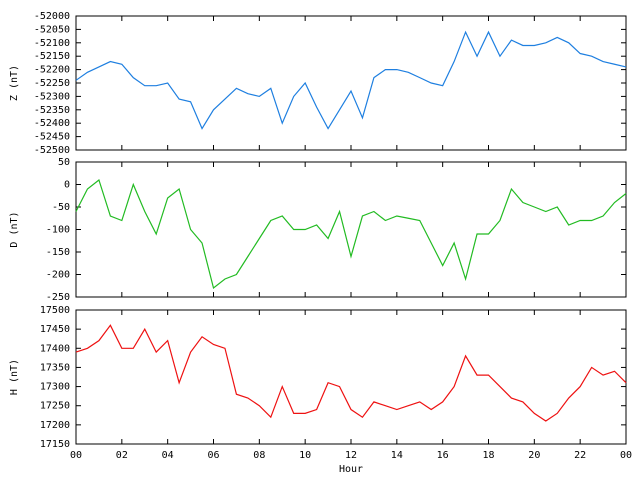 The image size is (640, 480). Describe the element at coordinates (55, 310) in the screenshot. I see `y-tick-label: 17500` at that location.